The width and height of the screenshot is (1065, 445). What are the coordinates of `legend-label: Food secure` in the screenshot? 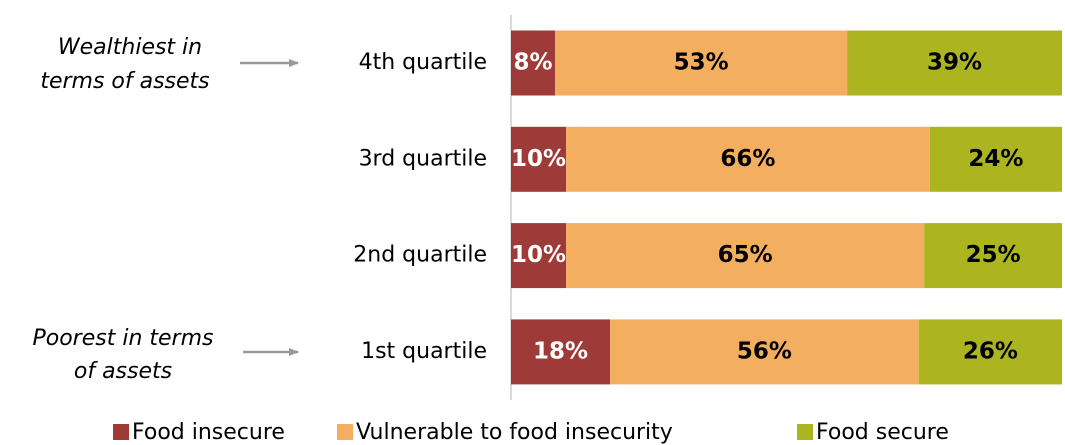 It's located at (882, 432).